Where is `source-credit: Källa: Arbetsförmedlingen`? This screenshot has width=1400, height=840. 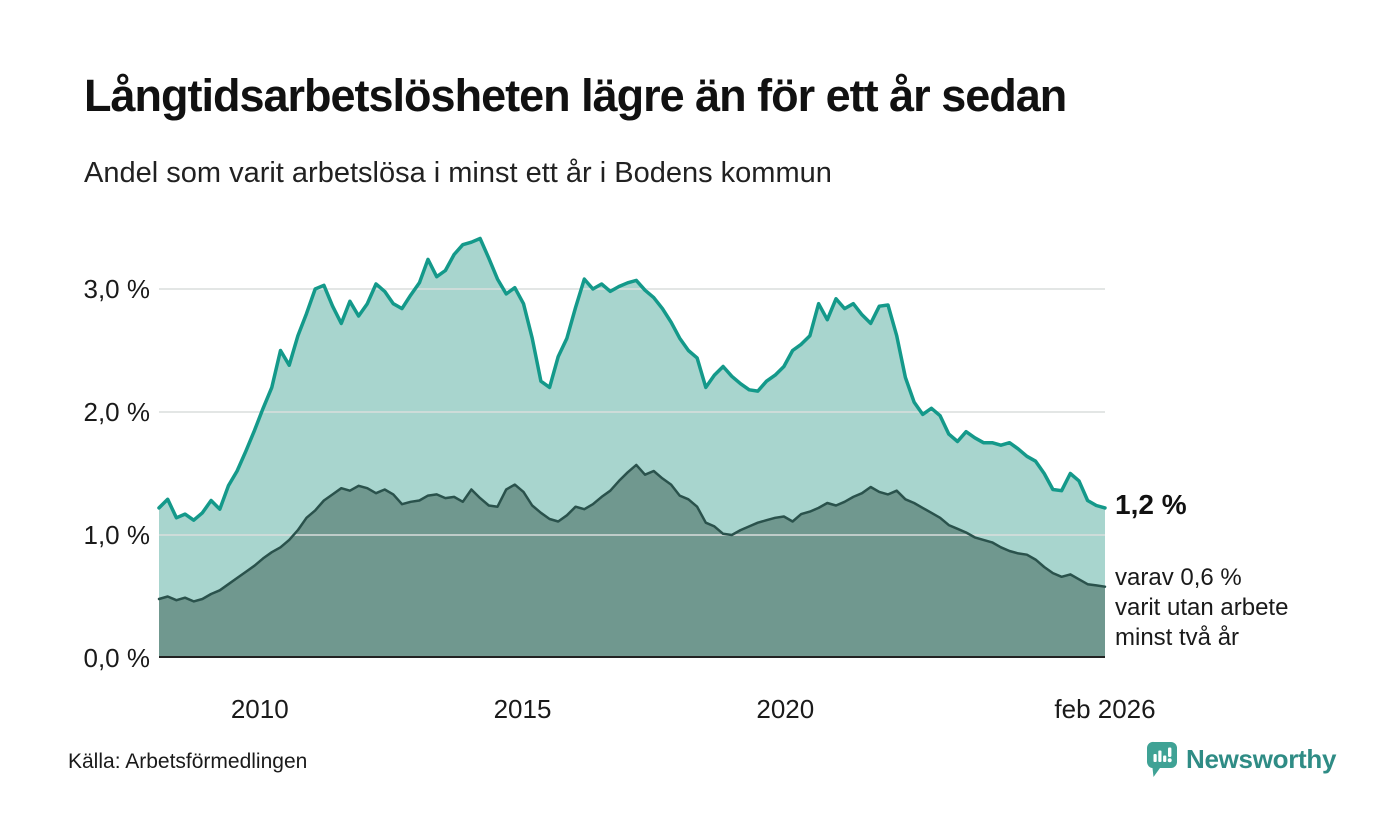
source-credit: Källa: Arbetsförmedlingen is located at coordinates (188, 761).